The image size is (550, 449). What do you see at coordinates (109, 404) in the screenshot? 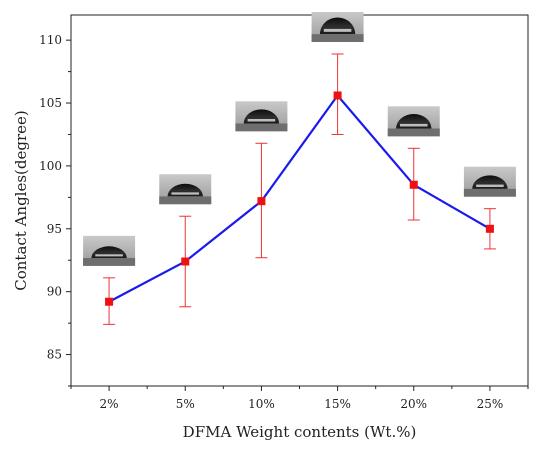
I see `x-tick-label: 2%` at bounding box center [109, 404].